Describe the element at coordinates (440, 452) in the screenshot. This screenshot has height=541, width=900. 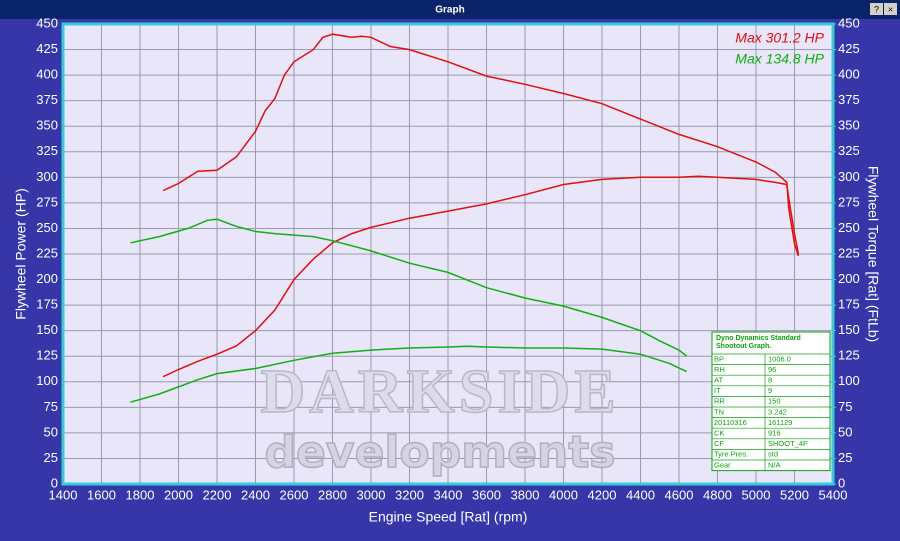
I see `watermark-line: developments` at that location.